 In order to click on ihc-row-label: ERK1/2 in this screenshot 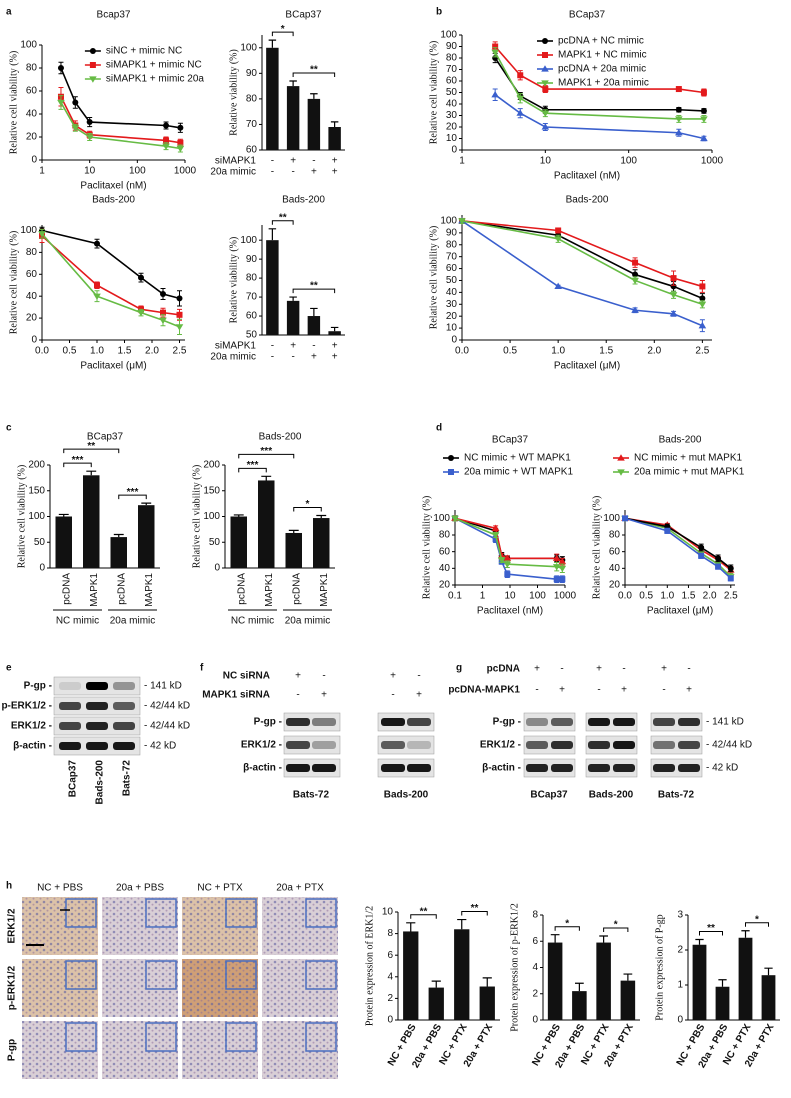, I will do `click(12, 925)`.